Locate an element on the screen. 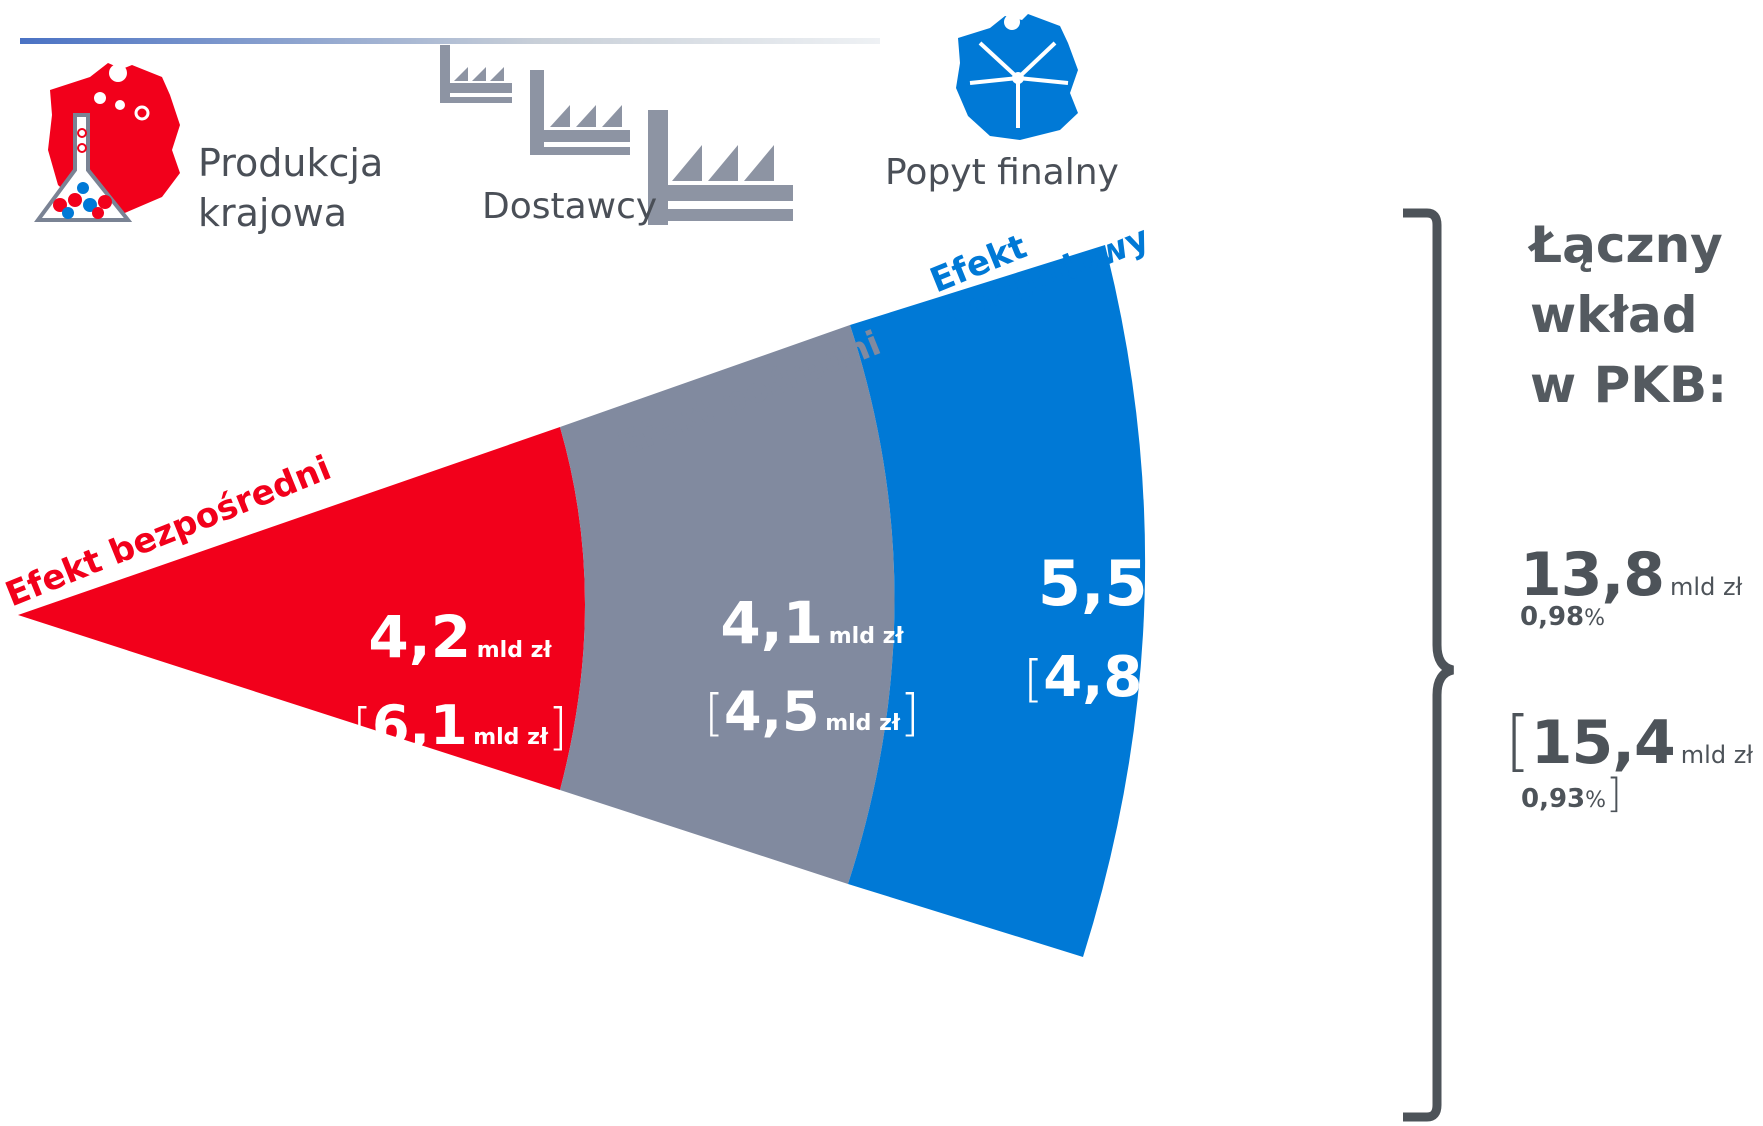 Image resolution: width=1763 pixels, height=1126 pixels. total-title-line3: w PKB: is located at coordinates (1629, 385).